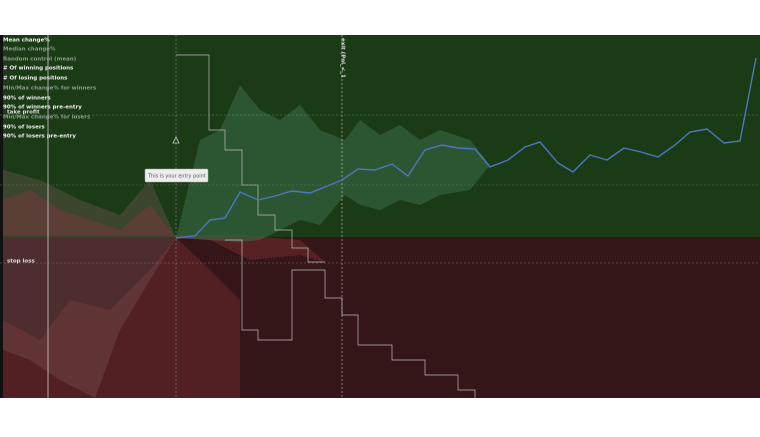 This screenshot has height=437, width=760. Describe the element at coordinates (1, 216) in the screenshot. I see `left-edge` at that location.